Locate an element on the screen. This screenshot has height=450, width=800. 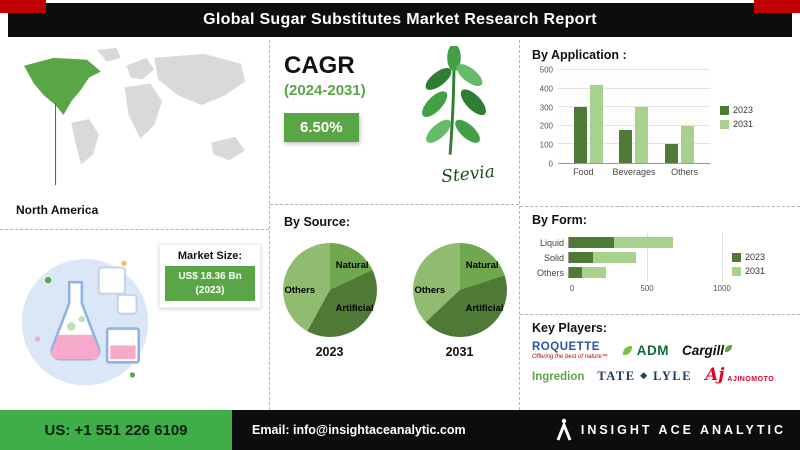
market-size-label: Market Size: is located at coordinates (210, 256).